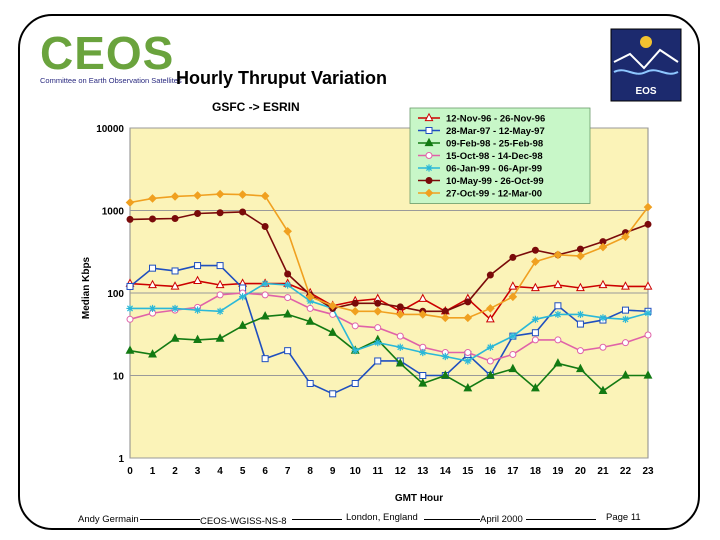 The height and width of the screenshot is (540, 720). What do you see at coordinates (333, 471) in the screenshot?
I see `x-tick-label: 9` at bounding box center [333, 471].